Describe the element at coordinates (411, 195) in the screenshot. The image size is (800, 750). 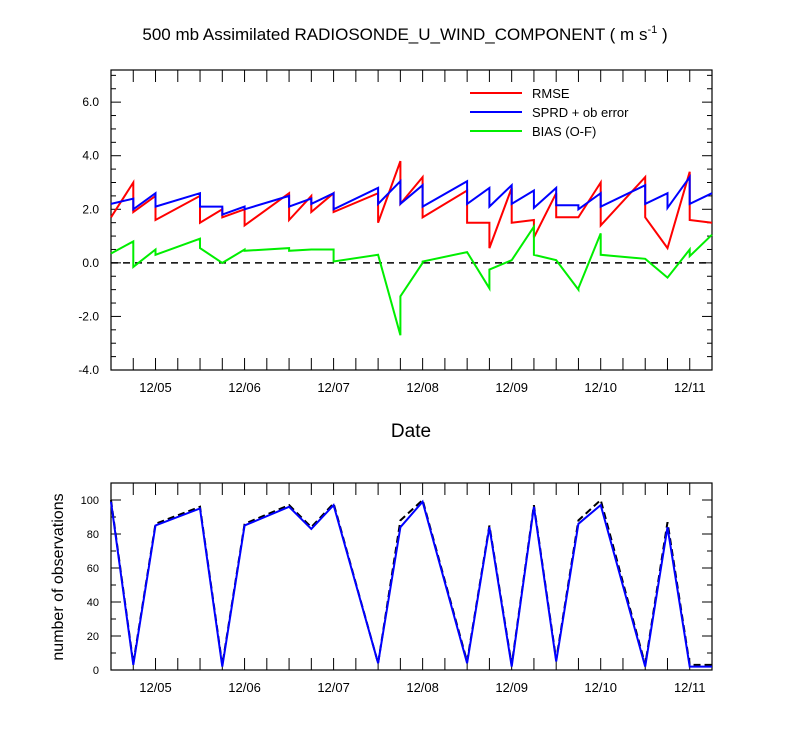
I see `series-line-sprd-ob-error` at that location.